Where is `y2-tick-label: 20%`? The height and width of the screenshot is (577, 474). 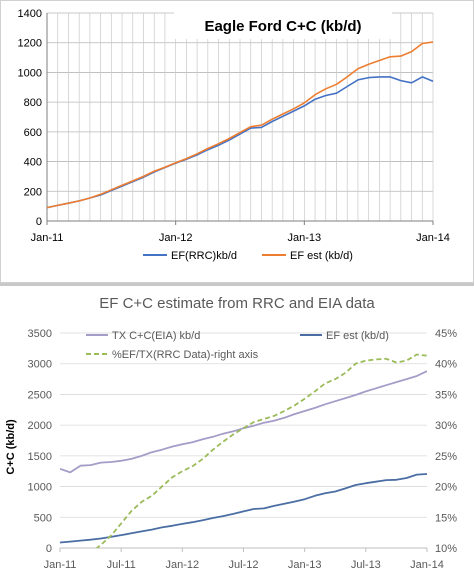 y2-tick-label: 20% is located at coordinates (446, 488).